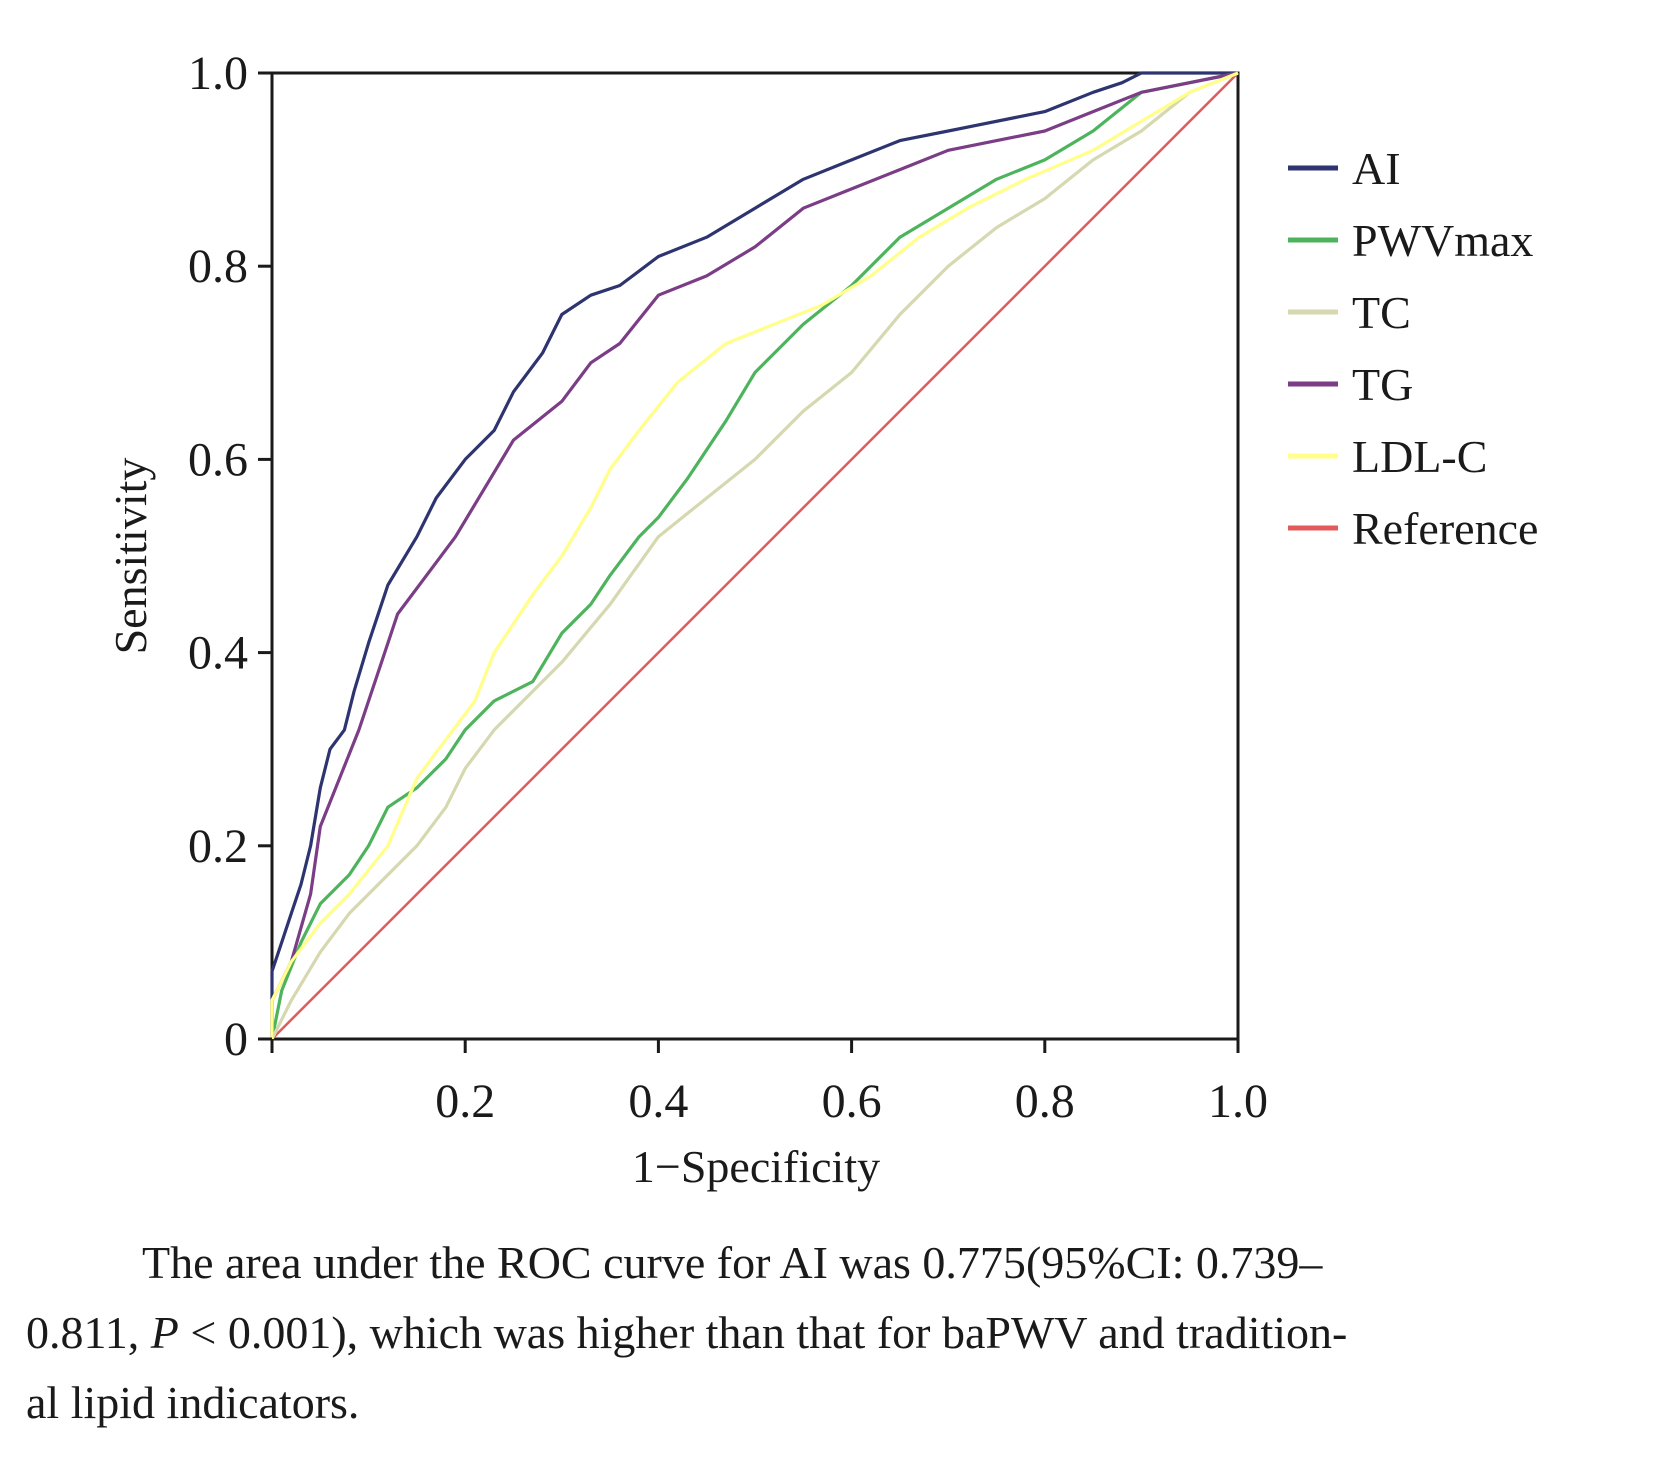 This screenshot has height=1468, width=1657. Describe the element at coordinates (756, 1166) in the screenshot. I see `x-axis-title: 1−Specificity` at that location.